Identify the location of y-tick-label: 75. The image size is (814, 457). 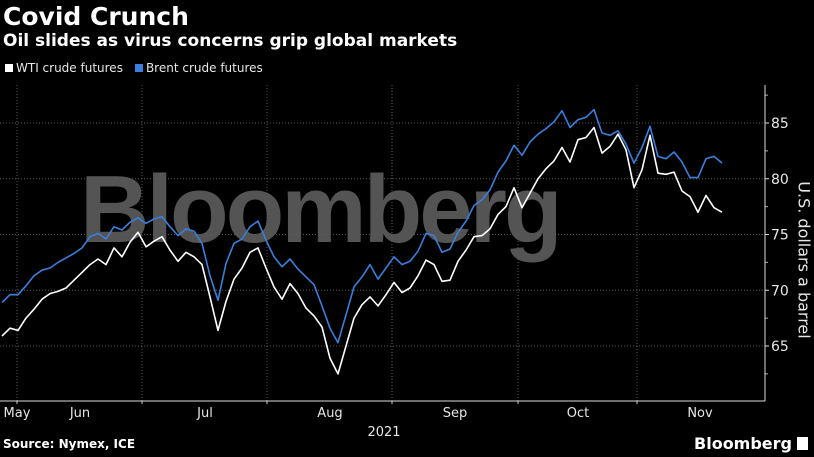
(780, 236).